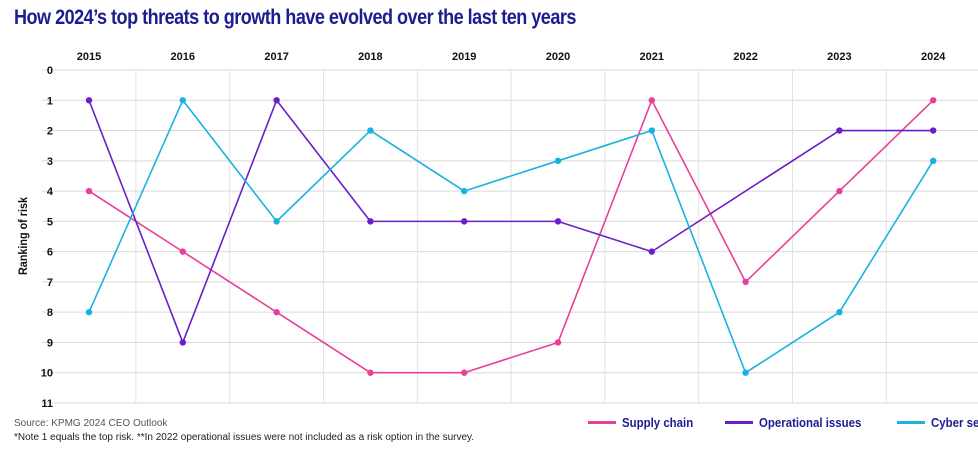 The width and height of the screenshot is (978, 452). I want to click on y-tick-label: 9, so click(50, 343).